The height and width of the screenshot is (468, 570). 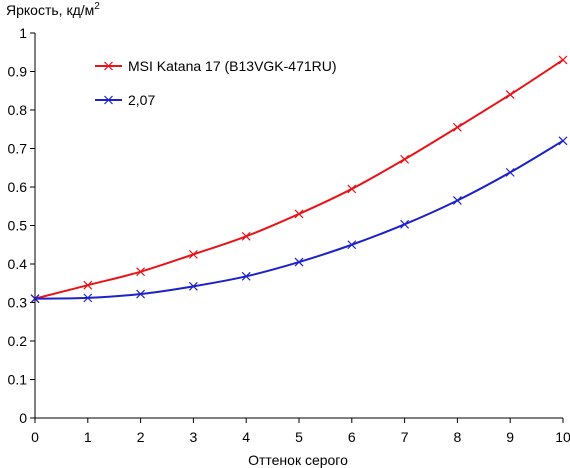 What do you see at coordinates (18, 380) in the screenshot?
I see `y-tick-label: 0.1` at bounding box center [18, 380].